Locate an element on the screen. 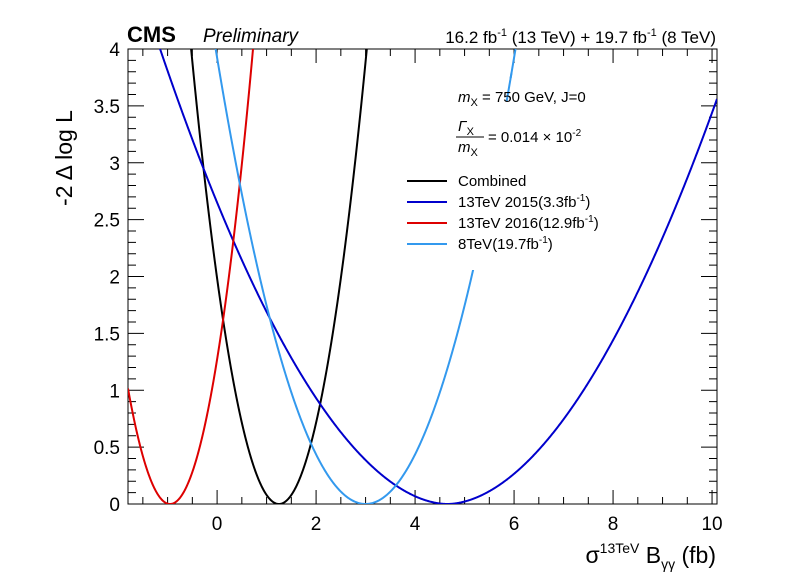 The image size is (796, 572). cms-label: CMS is located at coordinates (151, 34).